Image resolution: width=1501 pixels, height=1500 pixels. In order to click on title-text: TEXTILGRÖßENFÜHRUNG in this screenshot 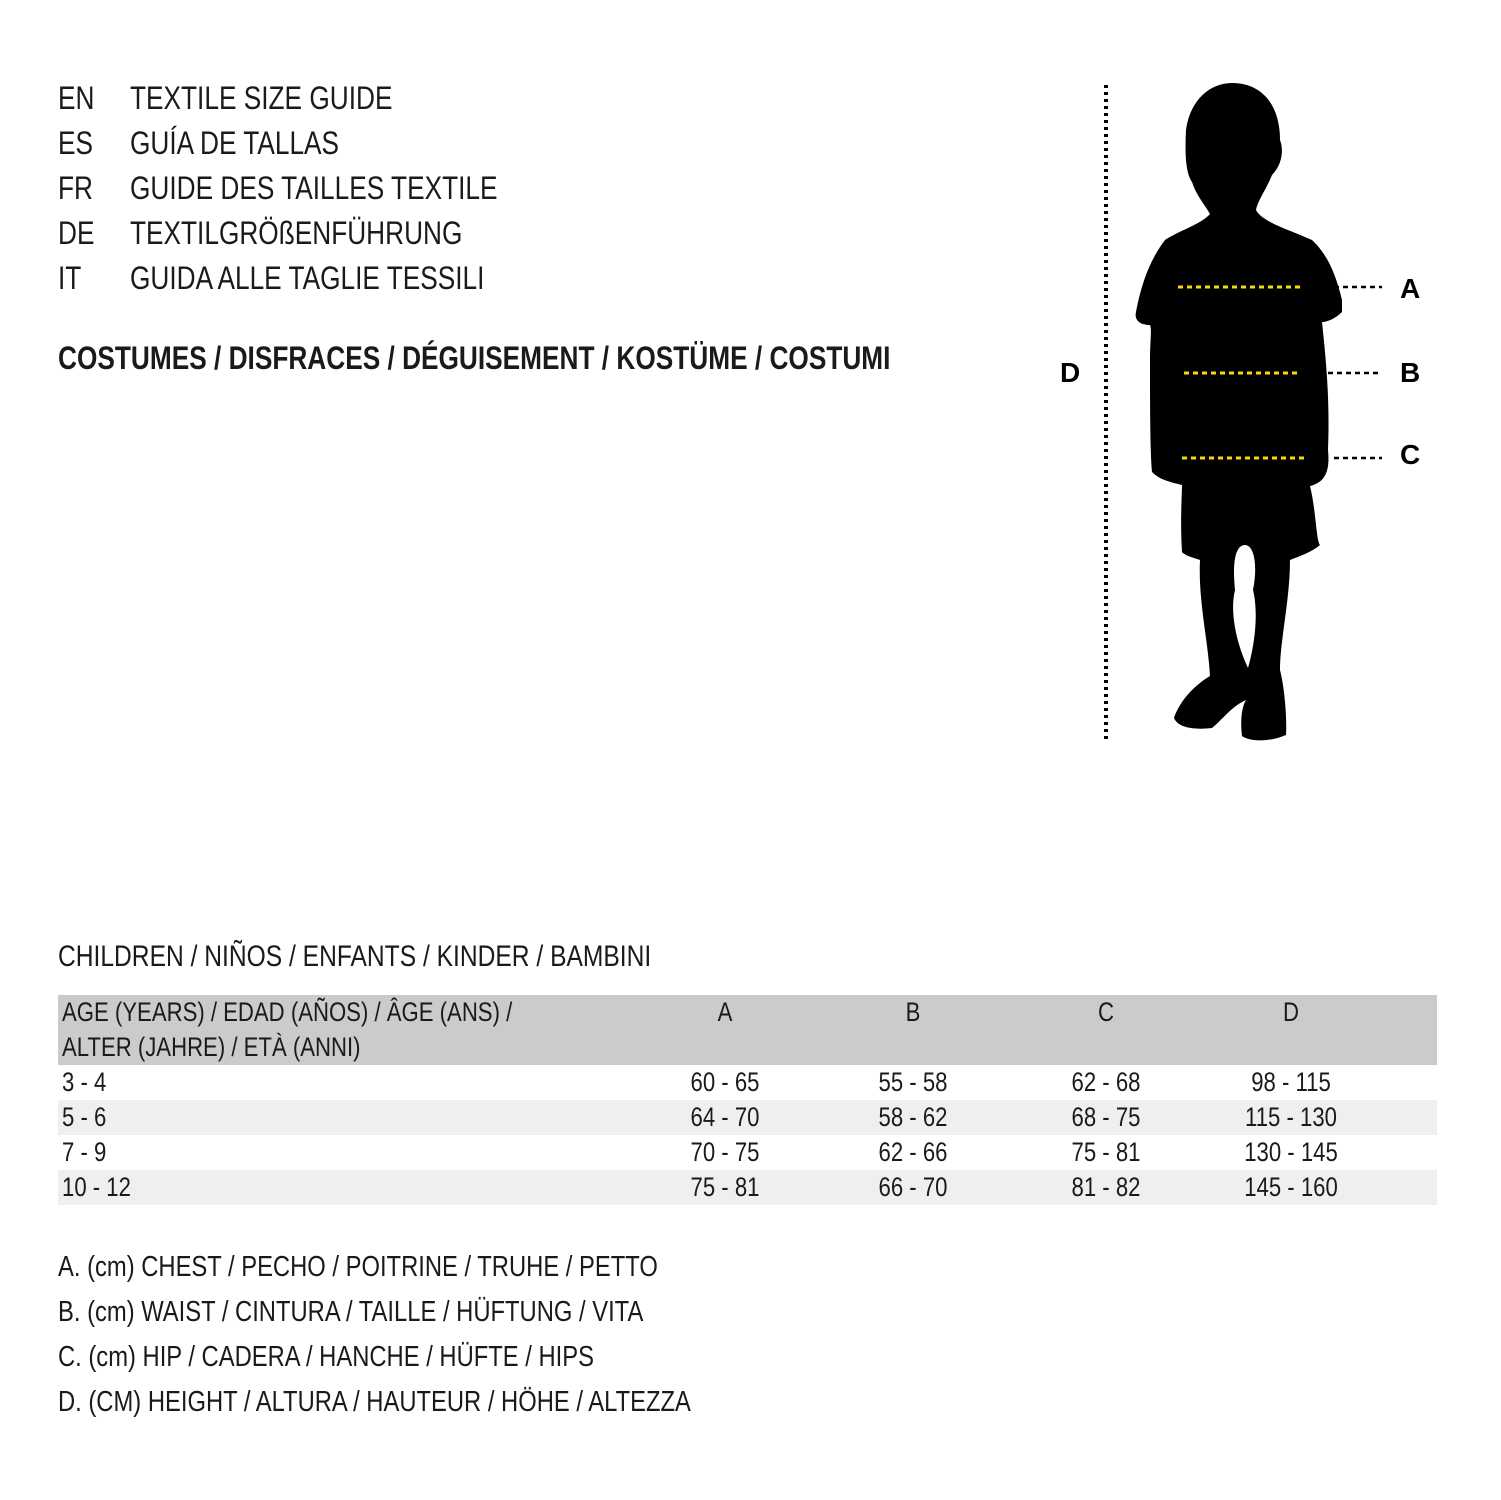, I will do `click(296, 233)`.